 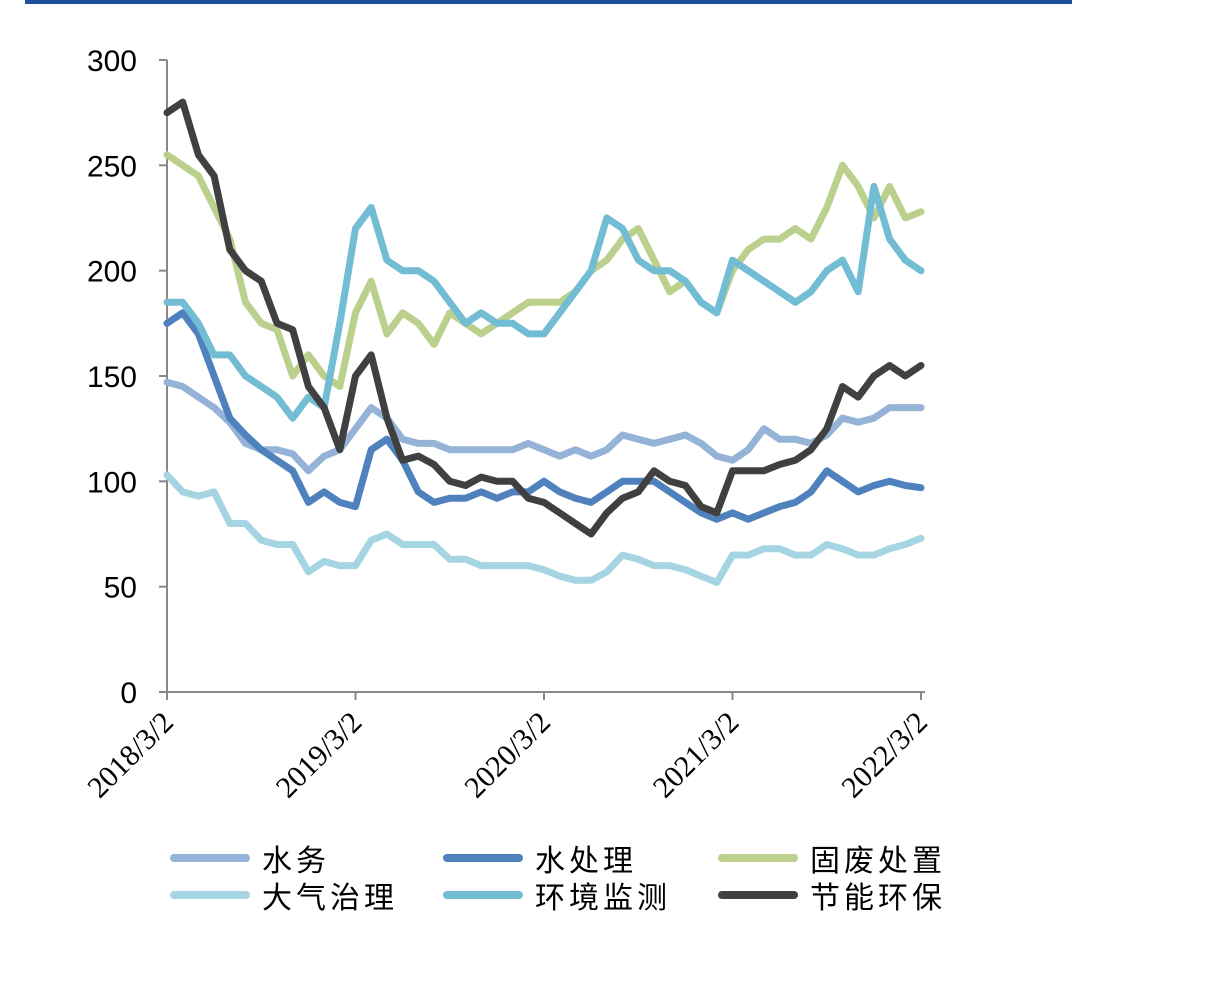 What do you see at coordinates (586, 861) in the screenshot?
I see `legend-label: 水处理` at bounding box center [586, 861].